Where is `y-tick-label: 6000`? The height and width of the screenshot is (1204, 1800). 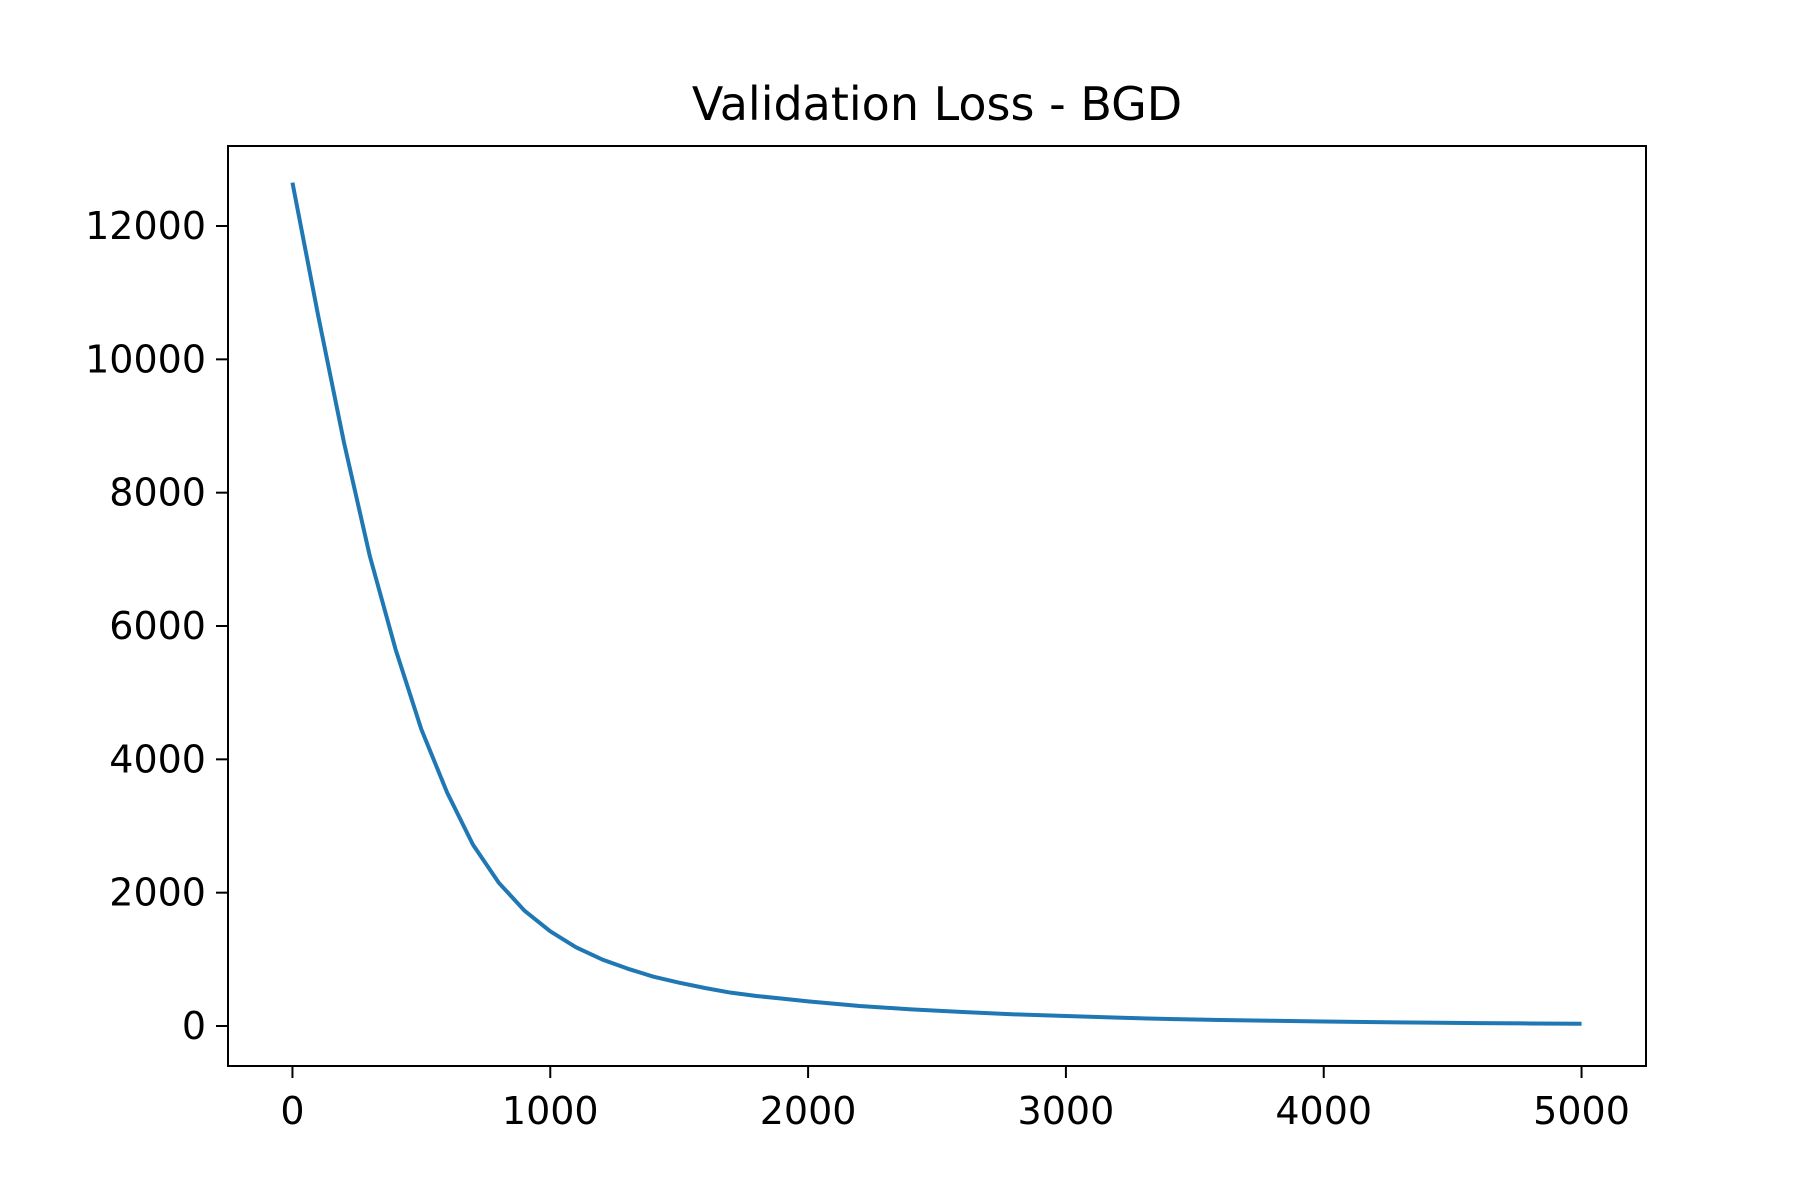
y-tick-label: 6000 is located at coordinates (157, 626).